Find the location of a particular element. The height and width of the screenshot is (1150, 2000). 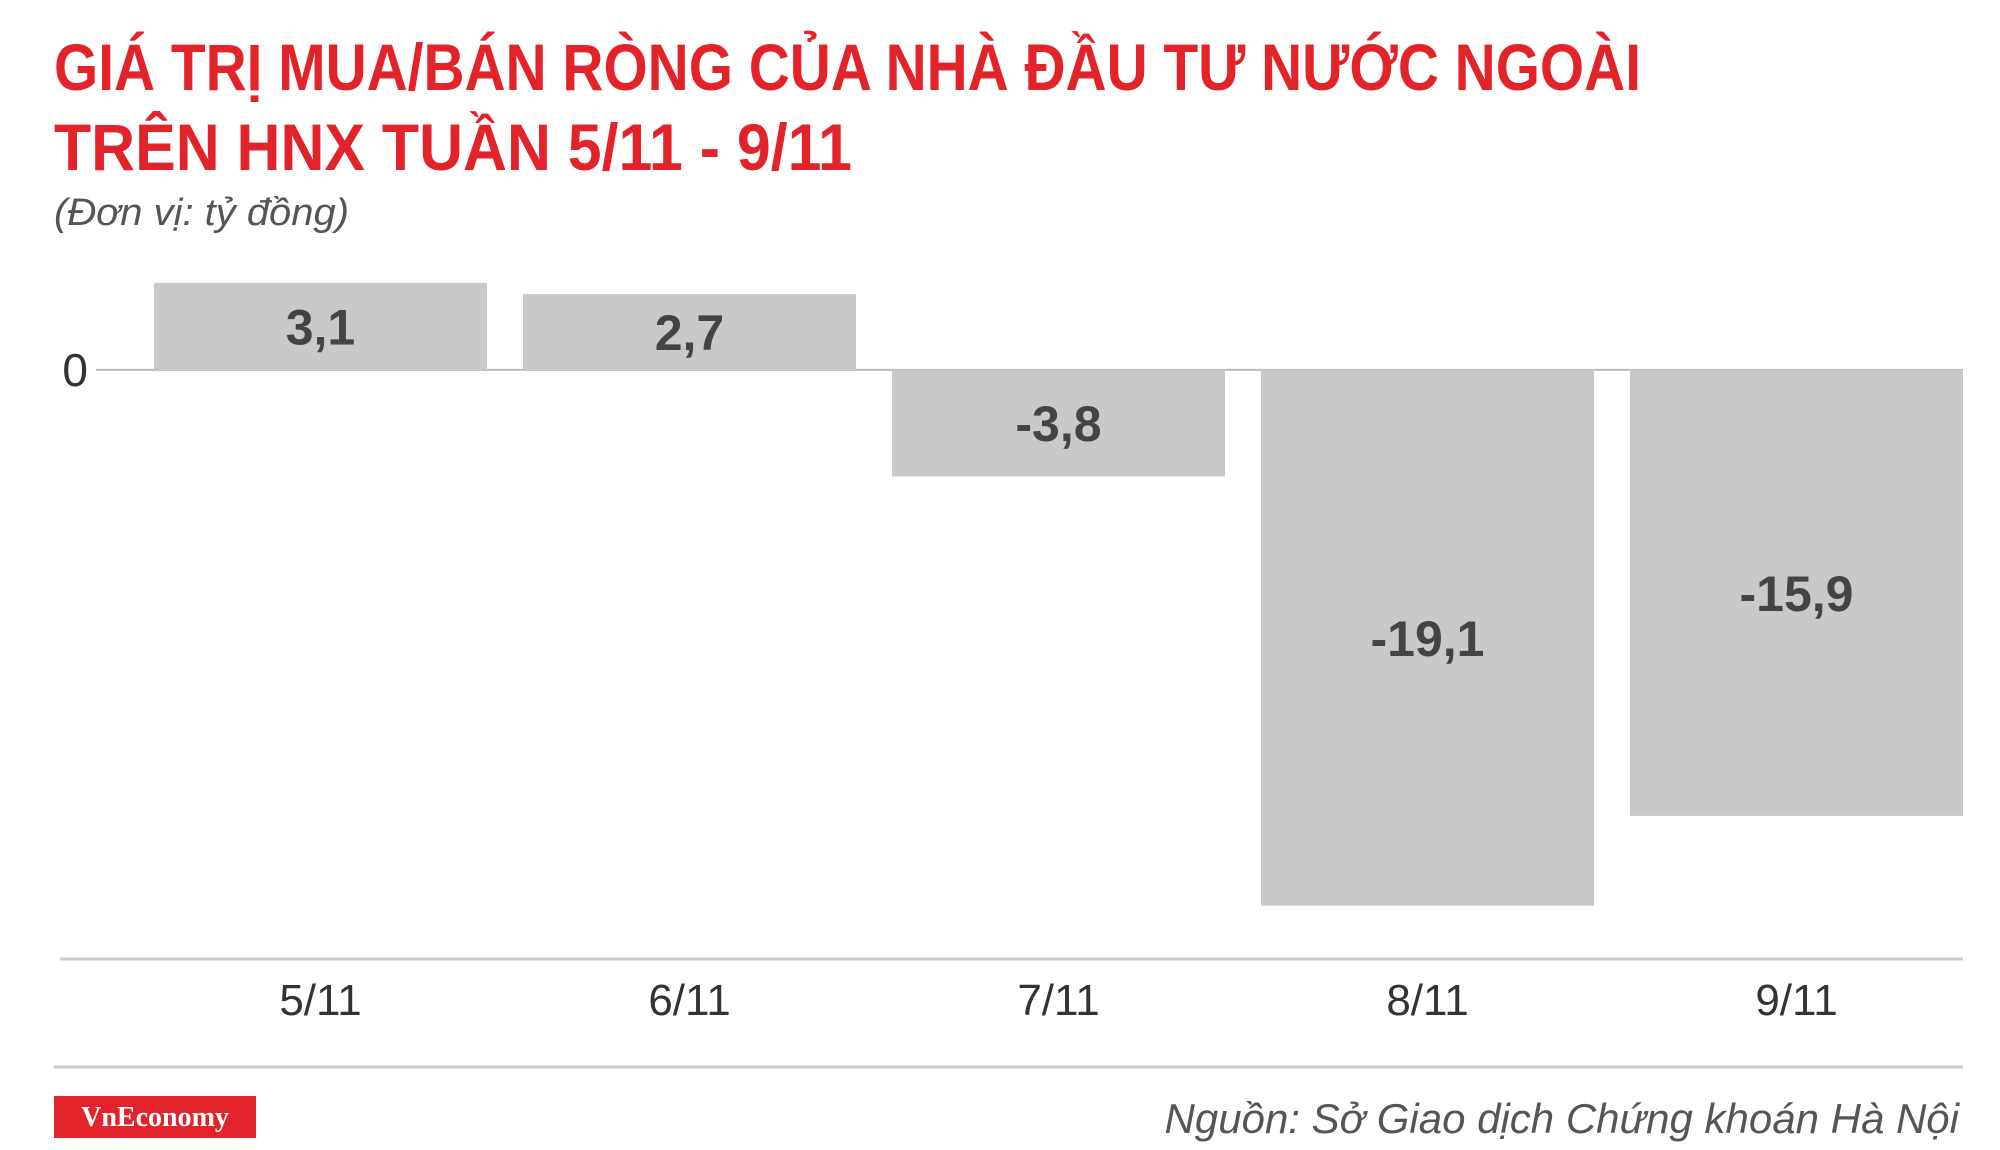

value-label: 2,7 is located at coordinates (690, 333).